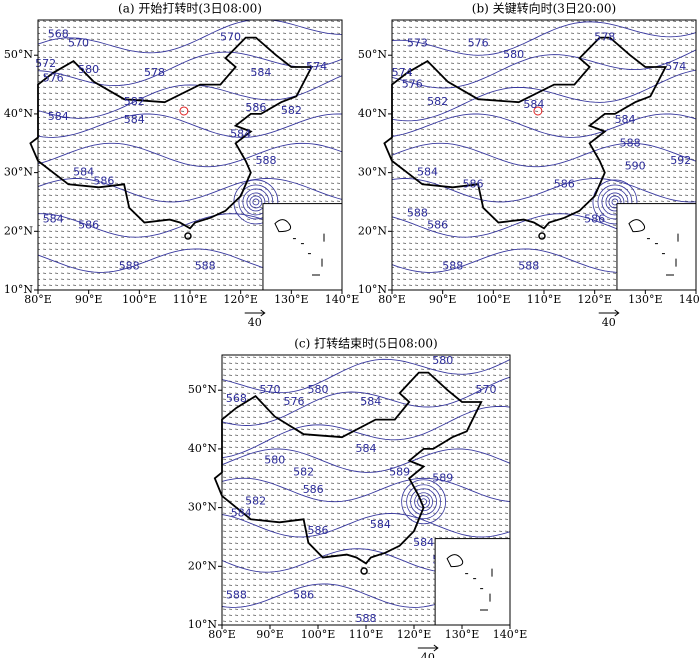  I want to click on x-tick-label: 80°E, so click(392, 299).